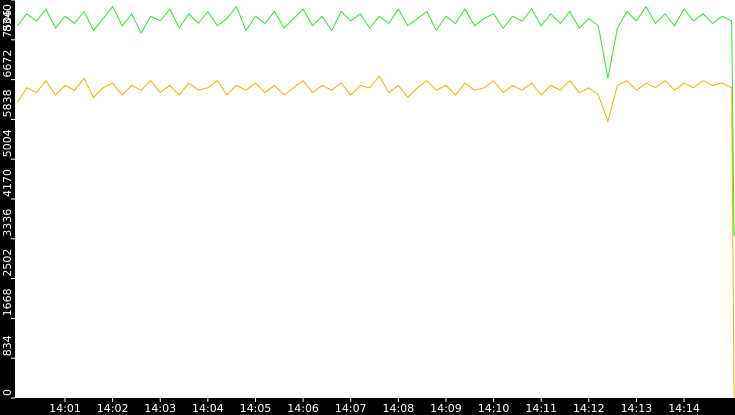 The height and width of the screenshot is (415, 735). Describe the element at coordinates (7, 223) in the screenshot. I see `y-tick-label: 3336` at that location.